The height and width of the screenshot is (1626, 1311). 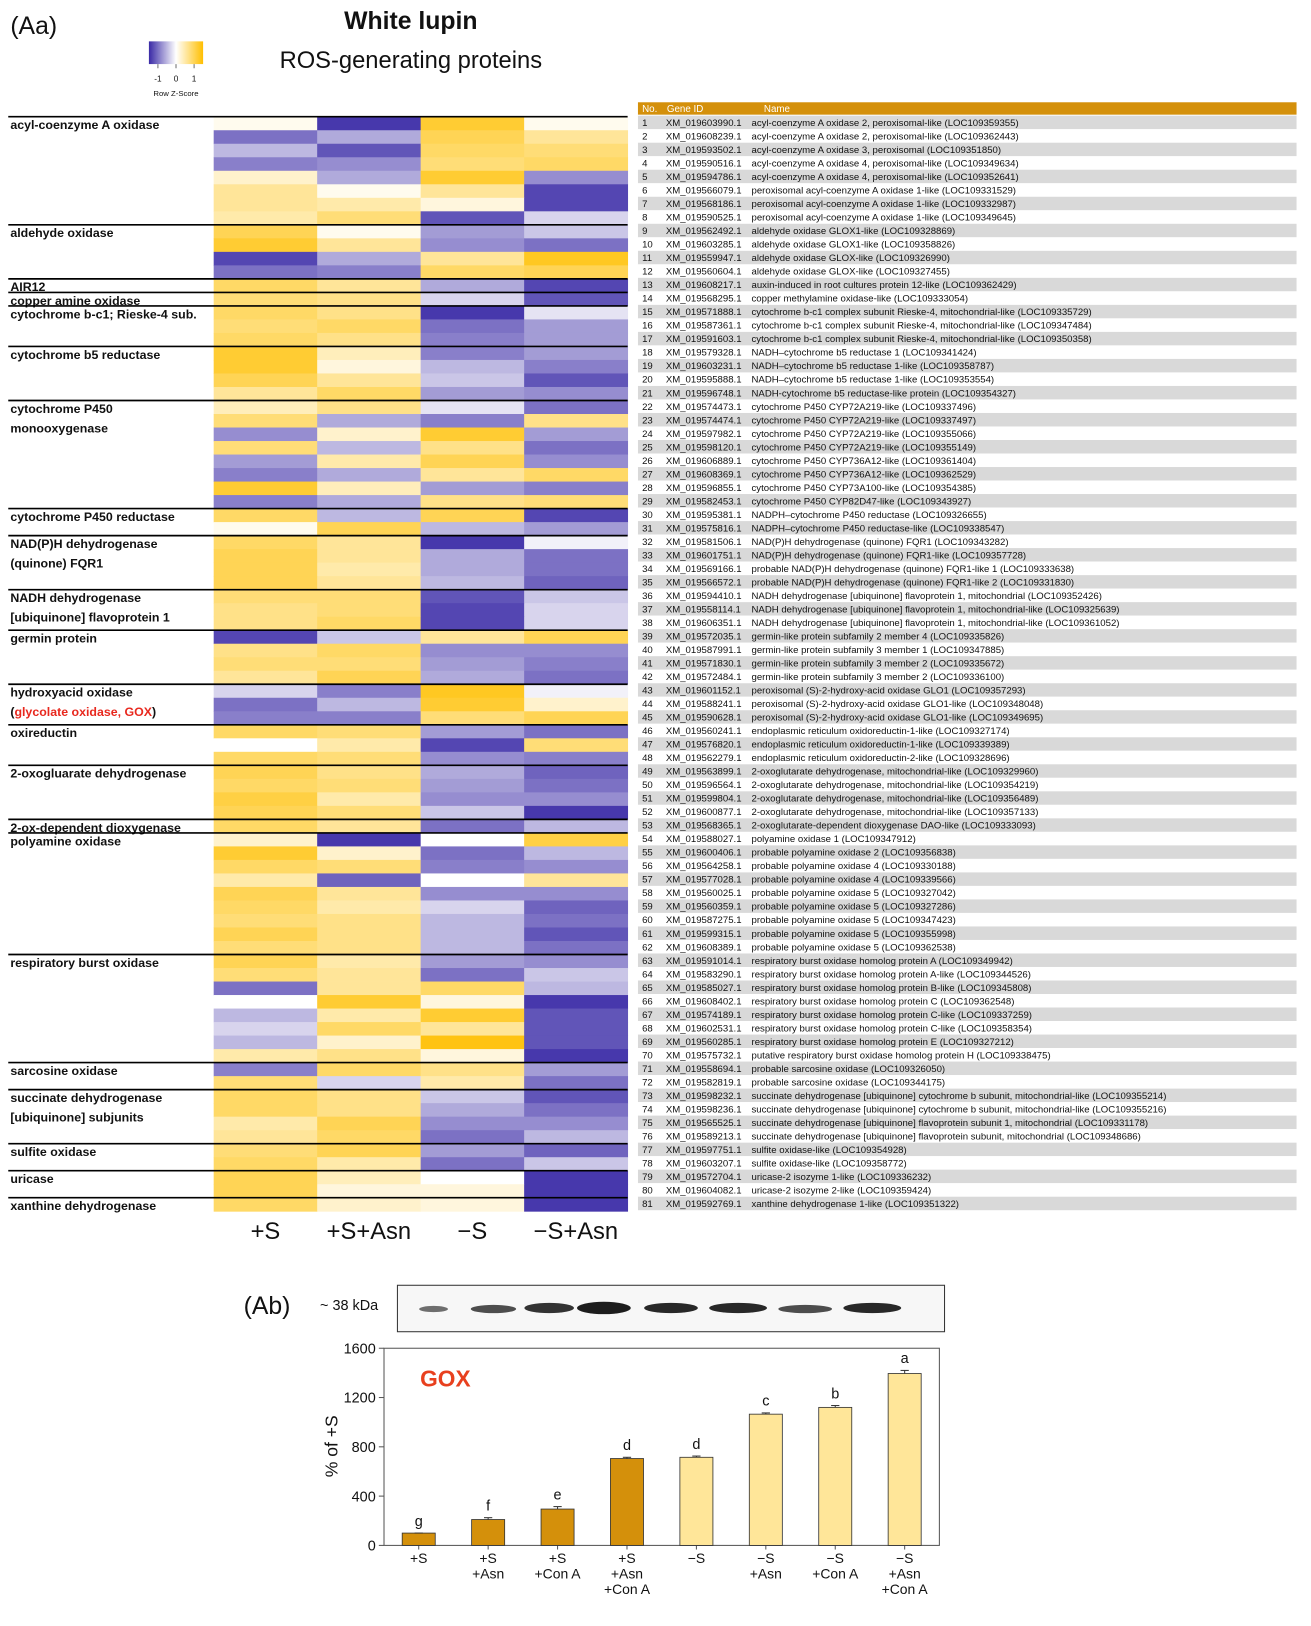 I want to click on group-label: 2-ox-dependent dioxygenase, so click(x=95, y=828).